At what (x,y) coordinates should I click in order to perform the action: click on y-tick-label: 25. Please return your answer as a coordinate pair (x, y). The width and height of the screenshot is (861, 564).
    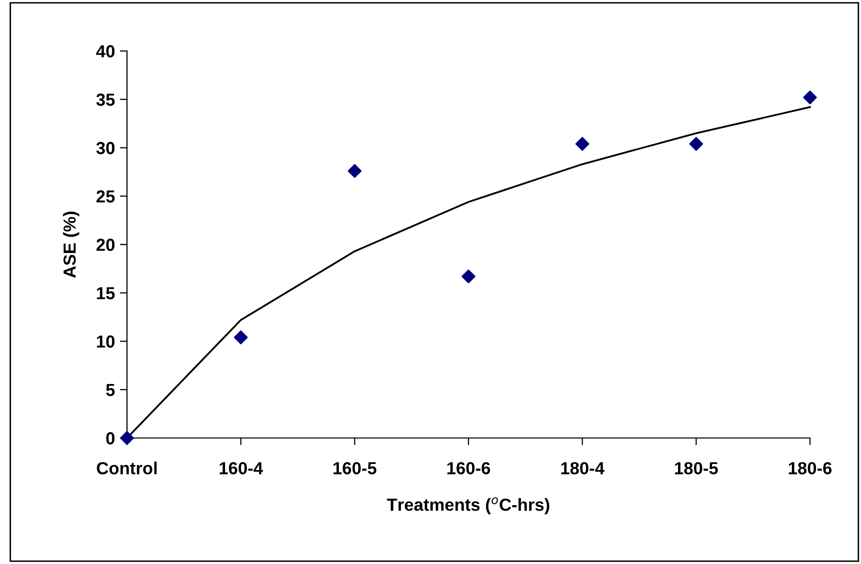
    Looking at the image, I should click on (105, 196).